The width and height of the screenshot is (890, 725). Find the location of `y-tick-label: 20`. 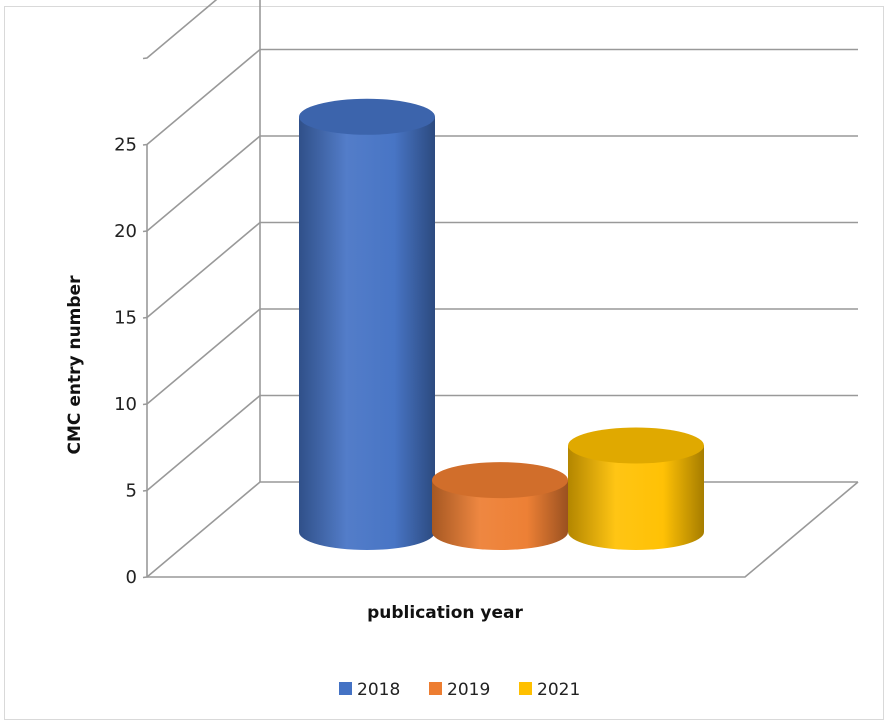

y-tick-label: 20 is located at coordinates (125, 231).